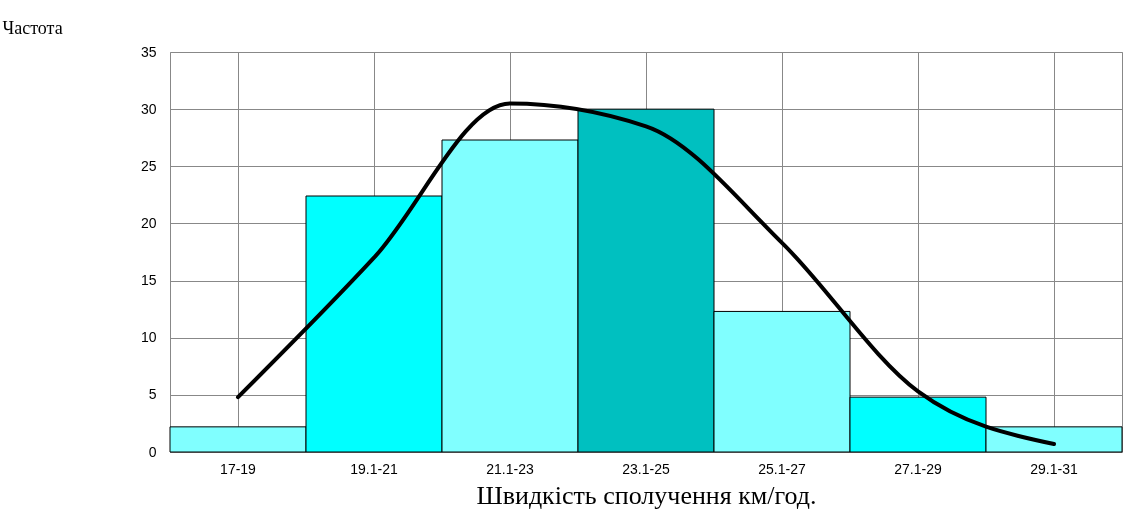 The image size is (1123, 521). I want to click on x-tick-label: 21.1-23, so click(510, 468).